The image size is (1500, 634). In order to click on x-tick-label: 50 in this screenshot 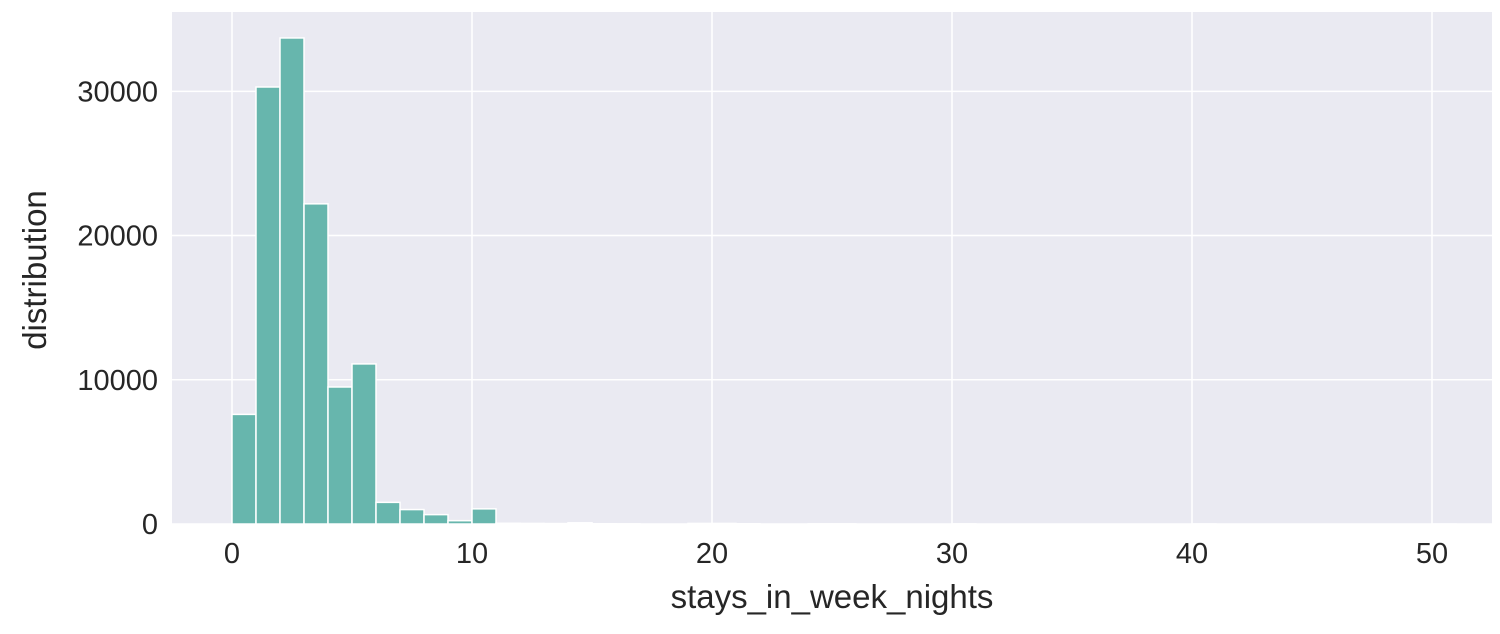, I will do `click(1432, 554)`.